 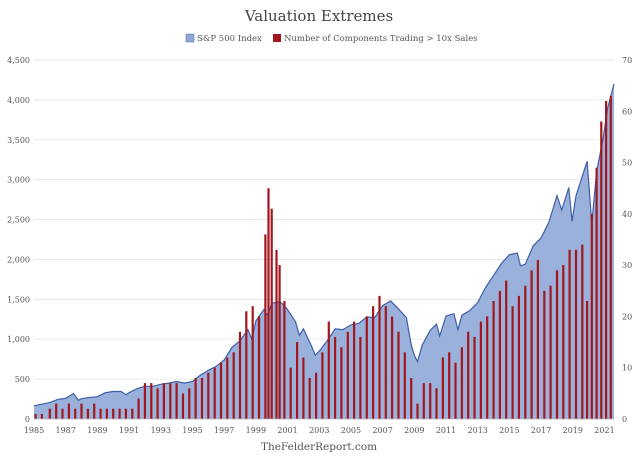 What do you see at coordinates (627, 240) in the screenshot?
I see `right-axis-ticks: 0 10 20 30 40 50 60 70` at bounding box center [627, 240].